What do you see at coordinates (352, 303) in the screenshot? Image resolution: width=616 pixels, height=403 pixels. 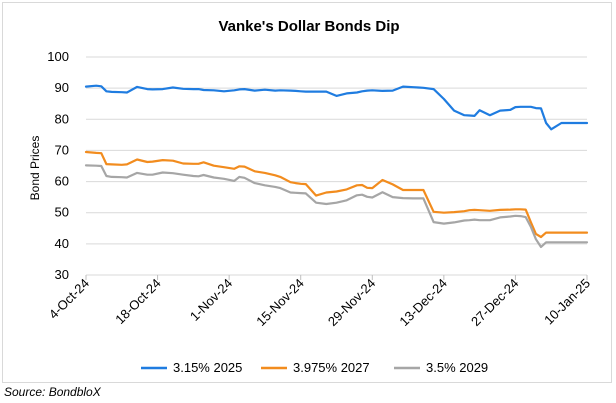 I see `x-tick-label: 29-Nov-24` at bounding box center [352, 303].